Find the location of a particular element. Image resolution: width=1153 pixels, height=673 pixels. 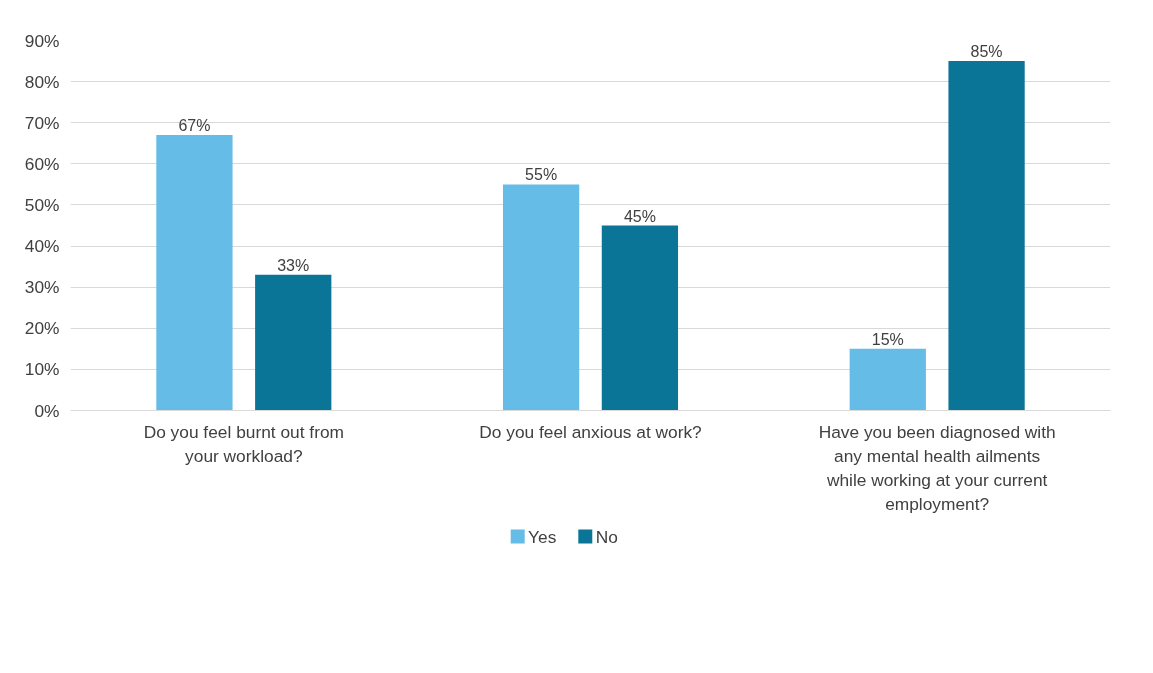

legend-label: No is located at coordinates (606, 536).